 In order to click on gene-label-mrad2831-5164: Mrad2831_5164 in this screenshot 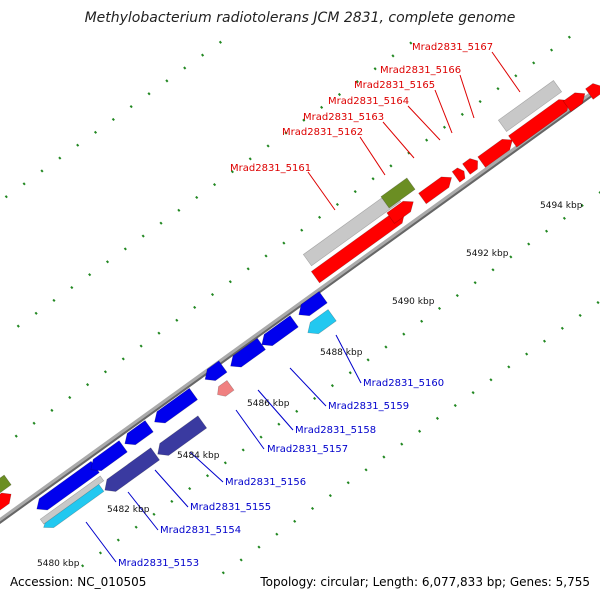, I will do `click(368, 101)`.